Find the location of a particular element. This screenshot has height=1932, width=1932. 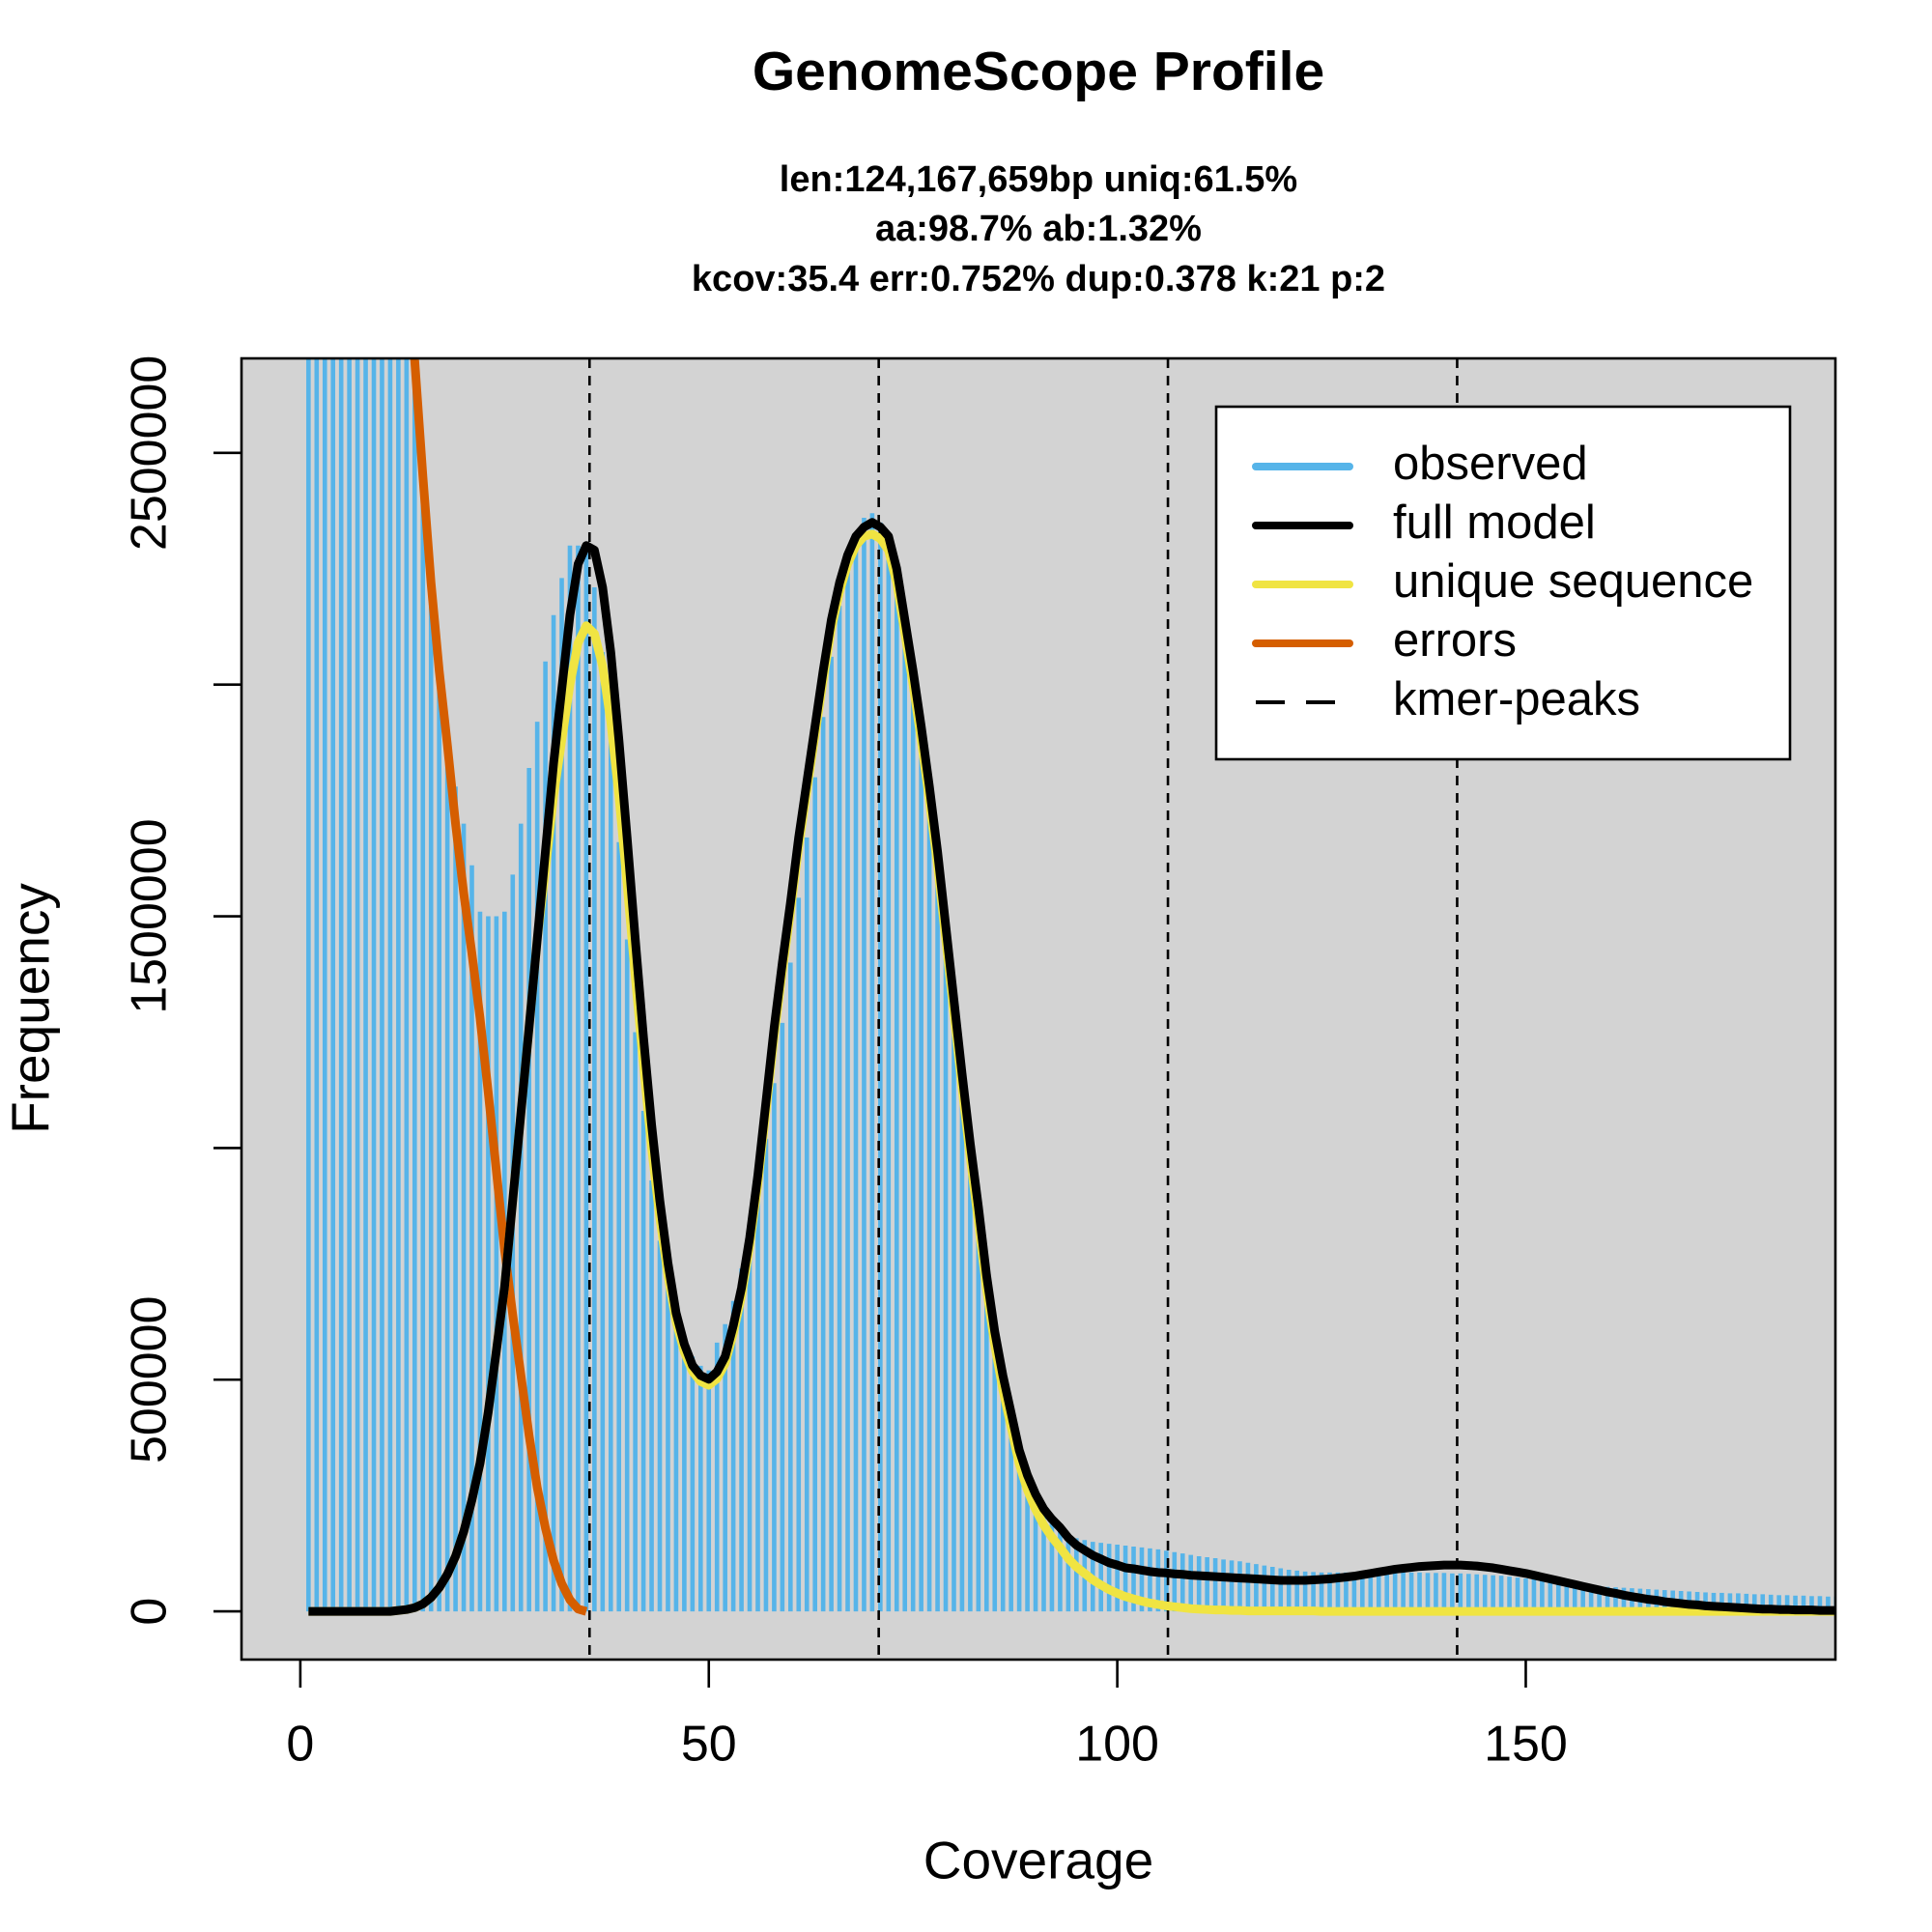

x-tick-label: 150 is located at coordinates (1526, 1745).